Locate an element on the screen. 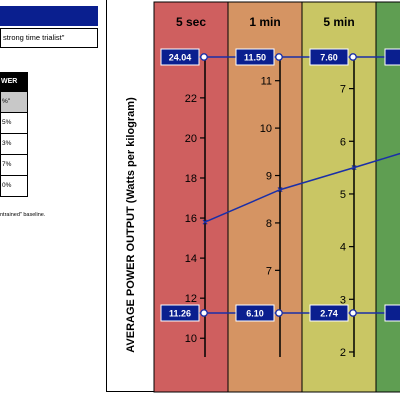 The height and width of the screenshot is (400, 400). axis-tick-label: 20 is located at coordinates (191, 139).